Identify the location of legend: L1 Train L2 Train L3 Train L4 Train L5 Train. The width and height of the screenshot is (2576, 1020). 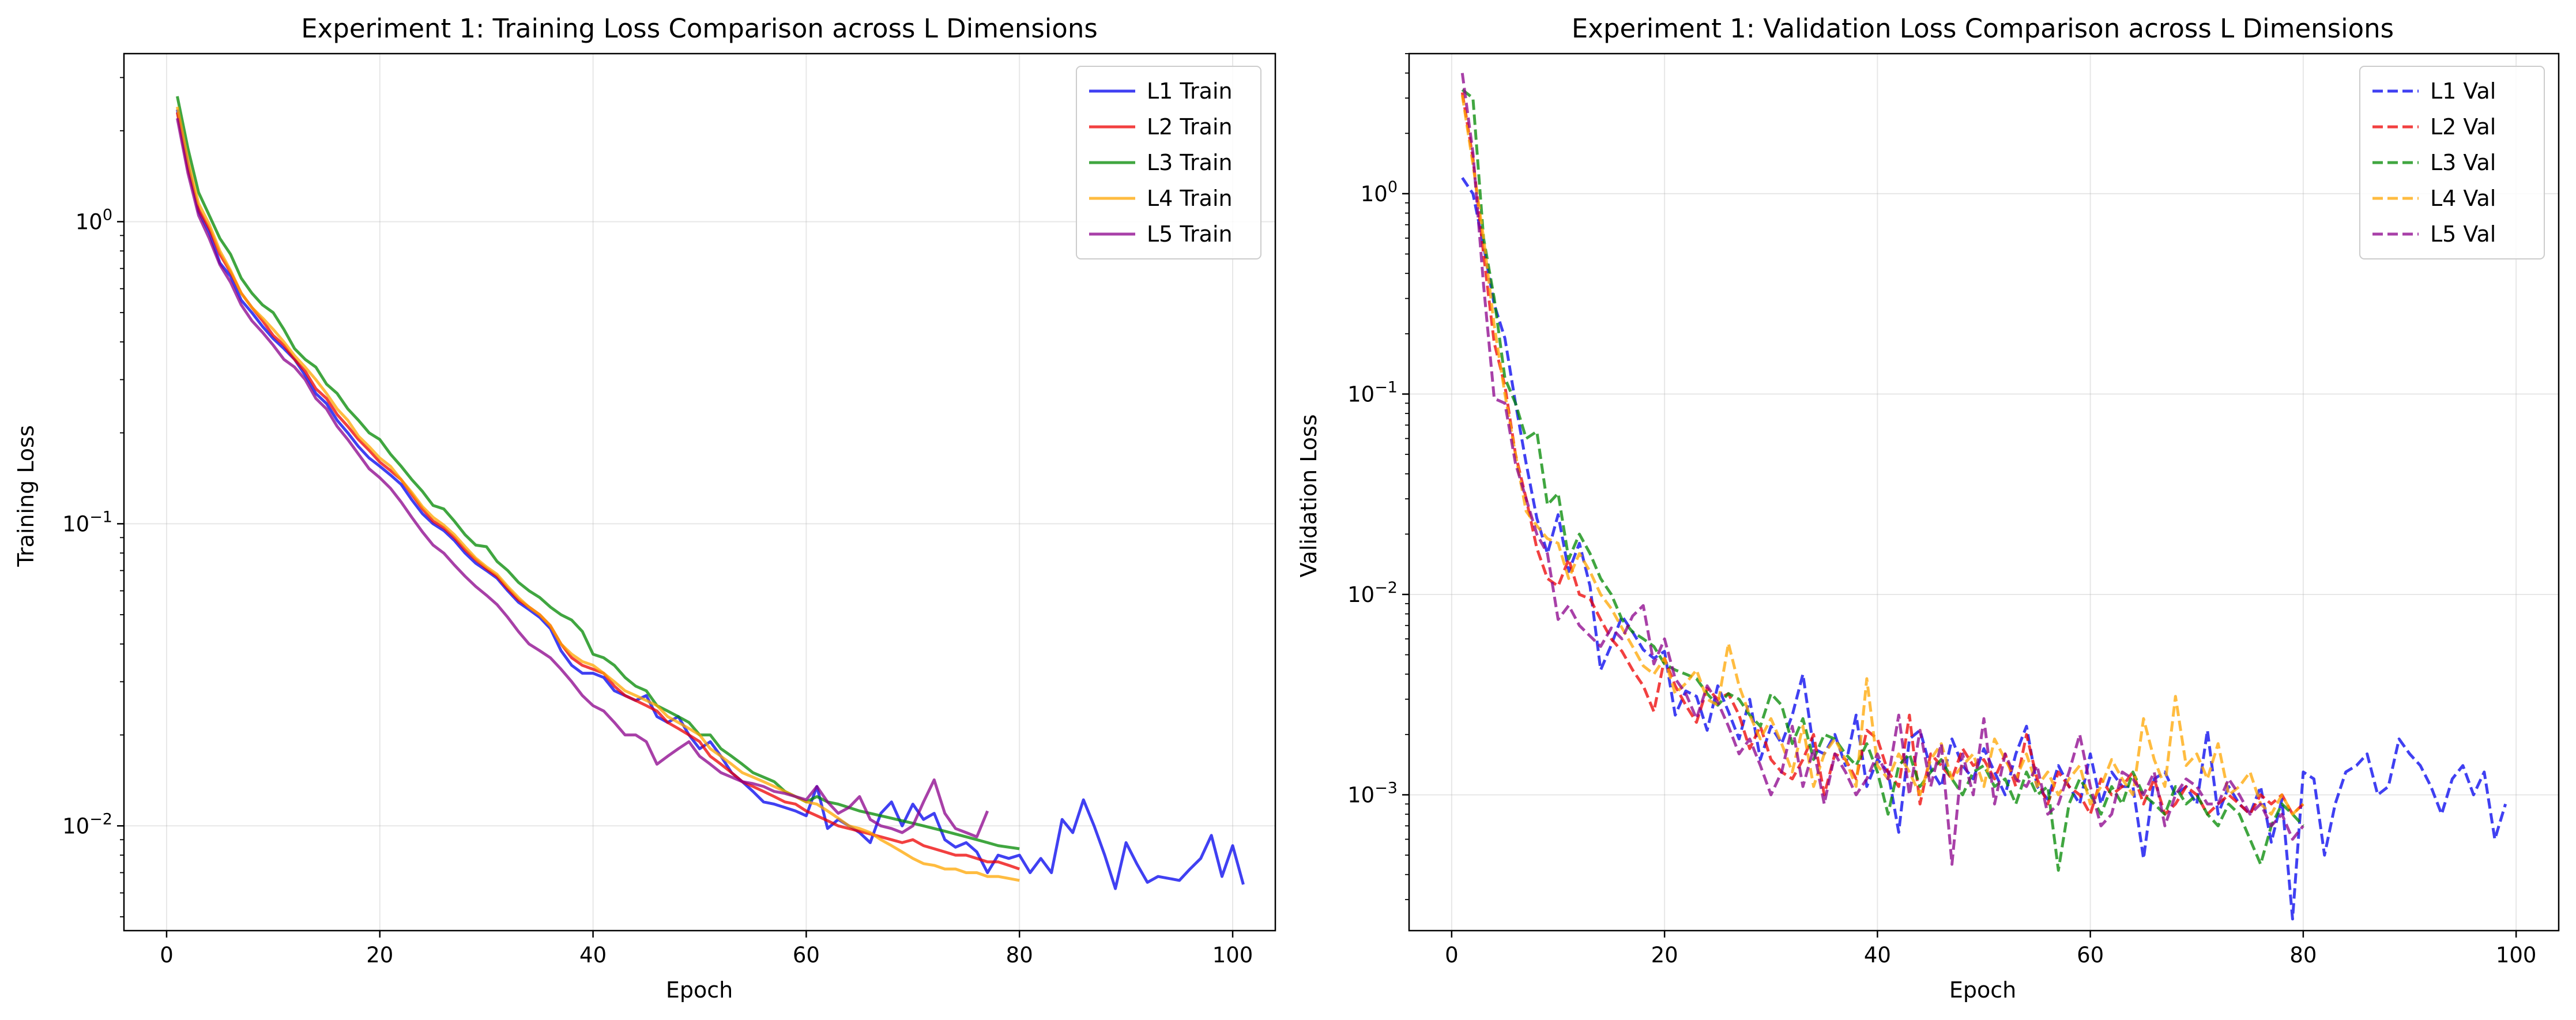
(1168, 162).